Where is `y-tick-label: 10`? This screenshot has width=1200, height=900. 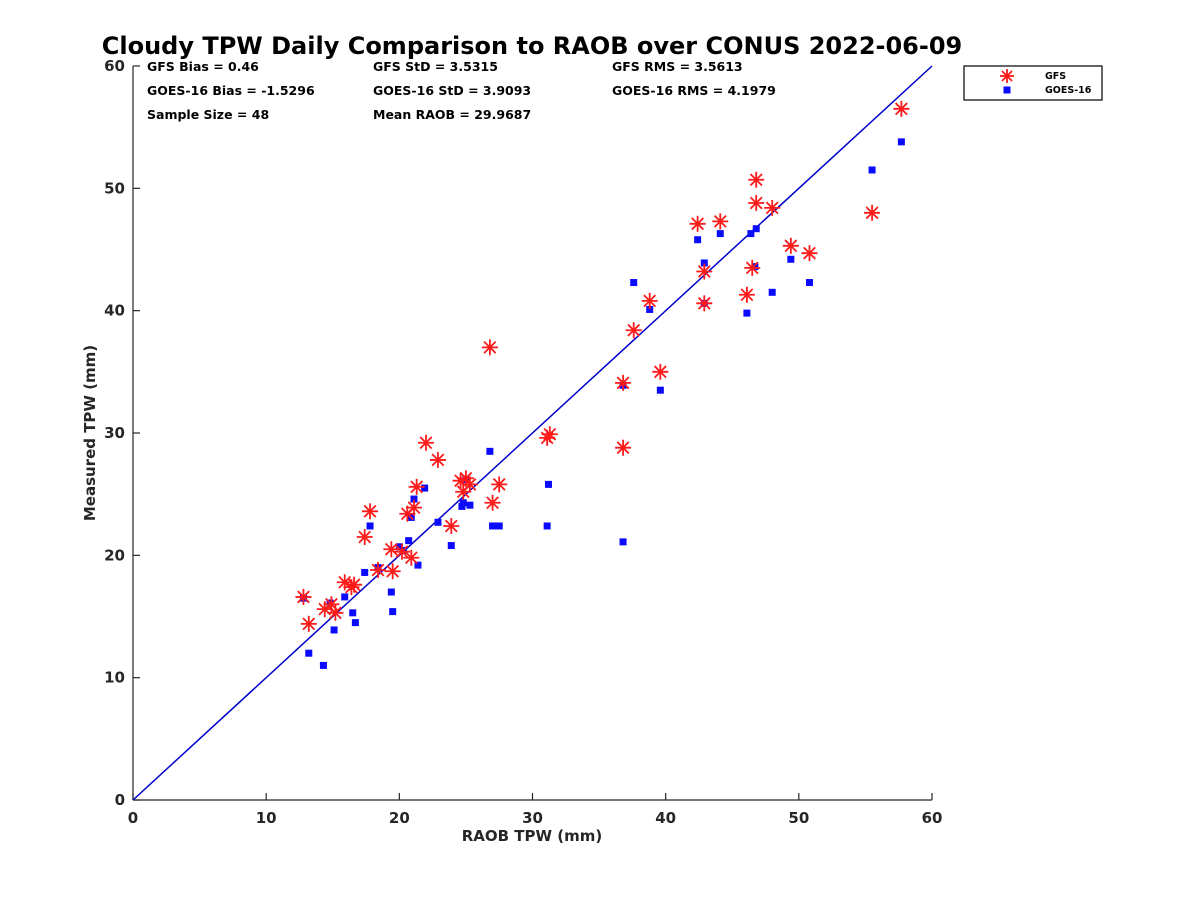 y-tick-label: 10 is located at coordinates (114, 678).